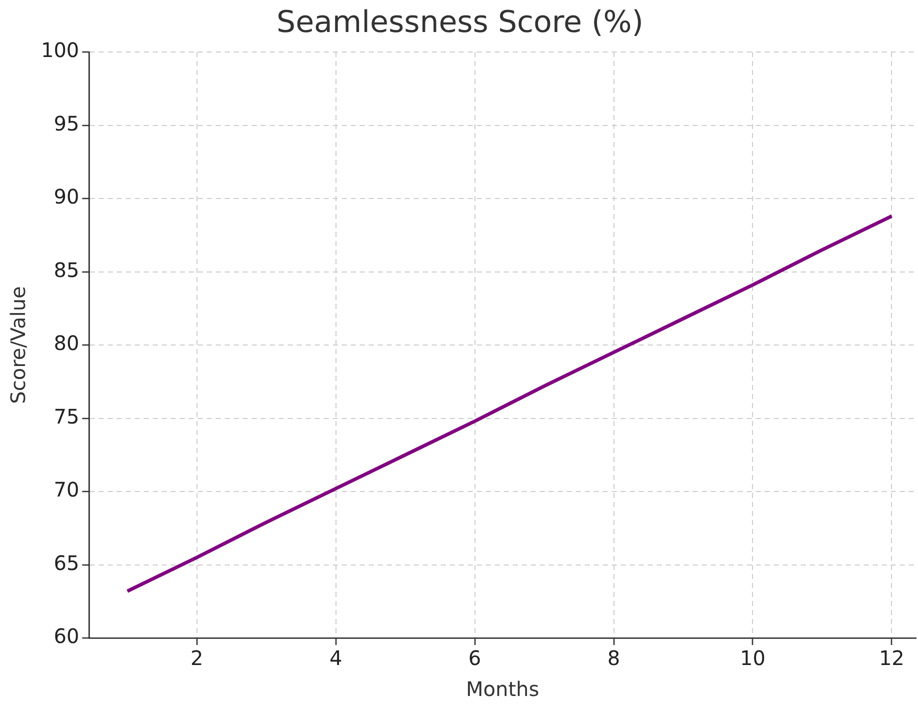  Describe the element at coordinates (753, 658) in the screenshot. I see `x-tick-label: 10` at that location.